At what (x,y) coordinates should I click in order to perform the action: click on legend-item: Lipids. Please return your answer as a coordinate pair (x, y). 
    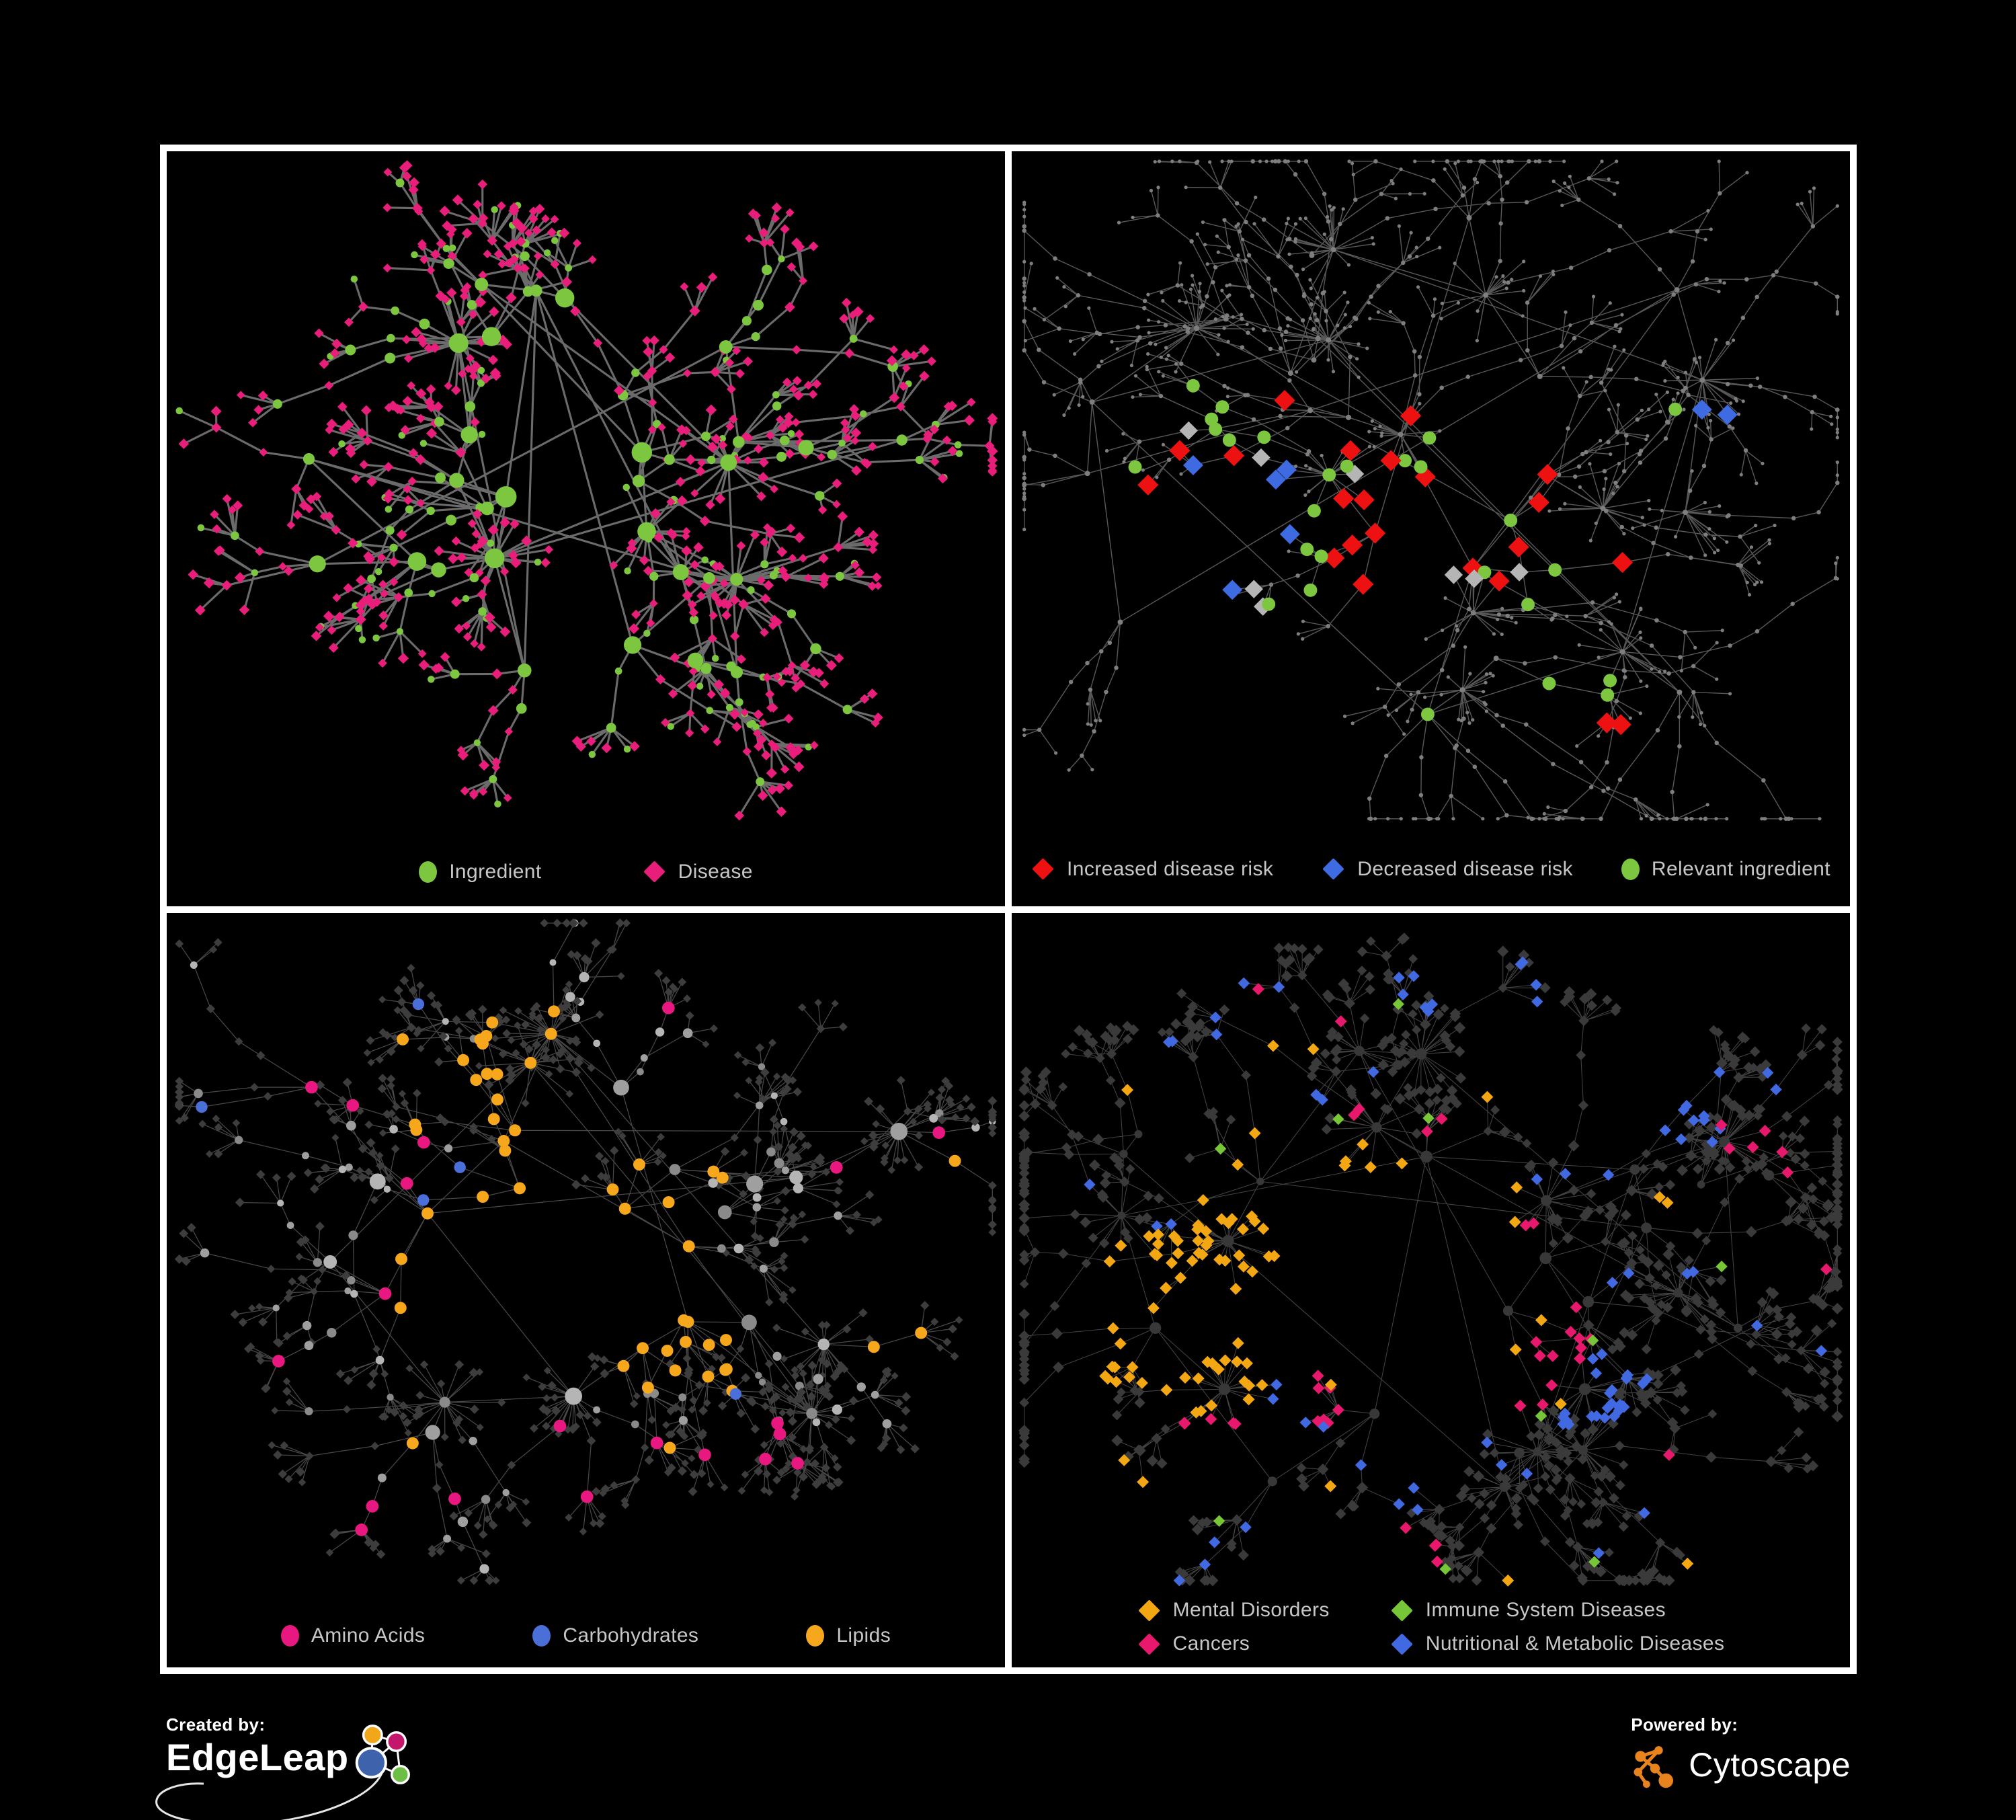
    Looking at the image, I should click on (848, 1635).